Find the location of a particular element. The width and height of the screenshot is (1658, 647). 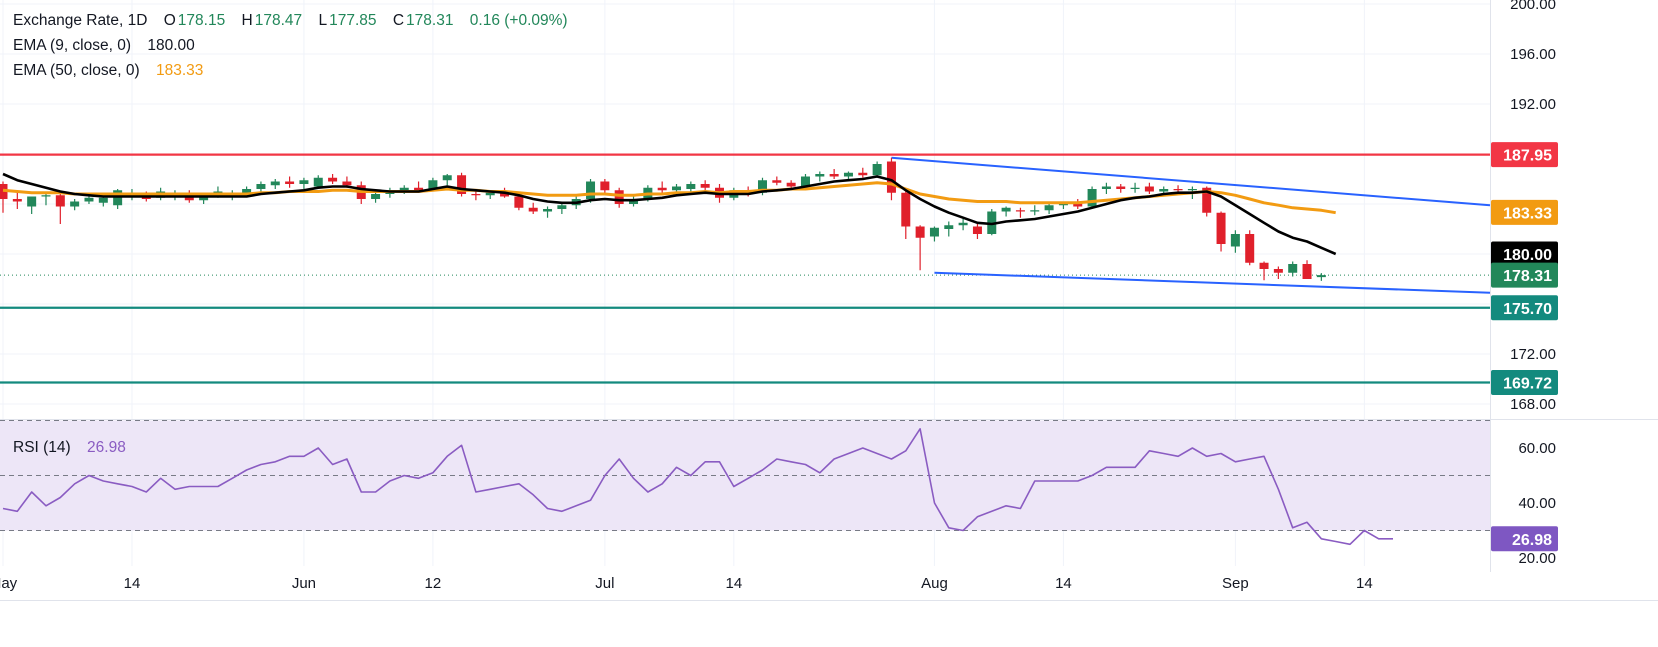

time-tick-label: 12 is located at coordinates (433, 583).